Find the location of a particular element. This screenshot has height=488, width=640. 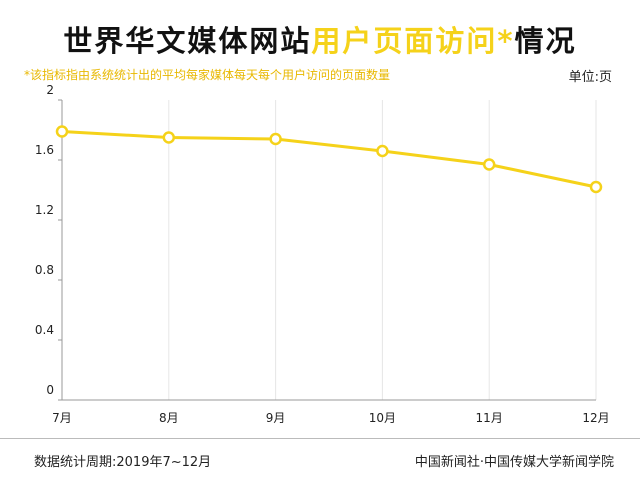

y-tick-label: 0.4 is located at coordinates (44, 330).